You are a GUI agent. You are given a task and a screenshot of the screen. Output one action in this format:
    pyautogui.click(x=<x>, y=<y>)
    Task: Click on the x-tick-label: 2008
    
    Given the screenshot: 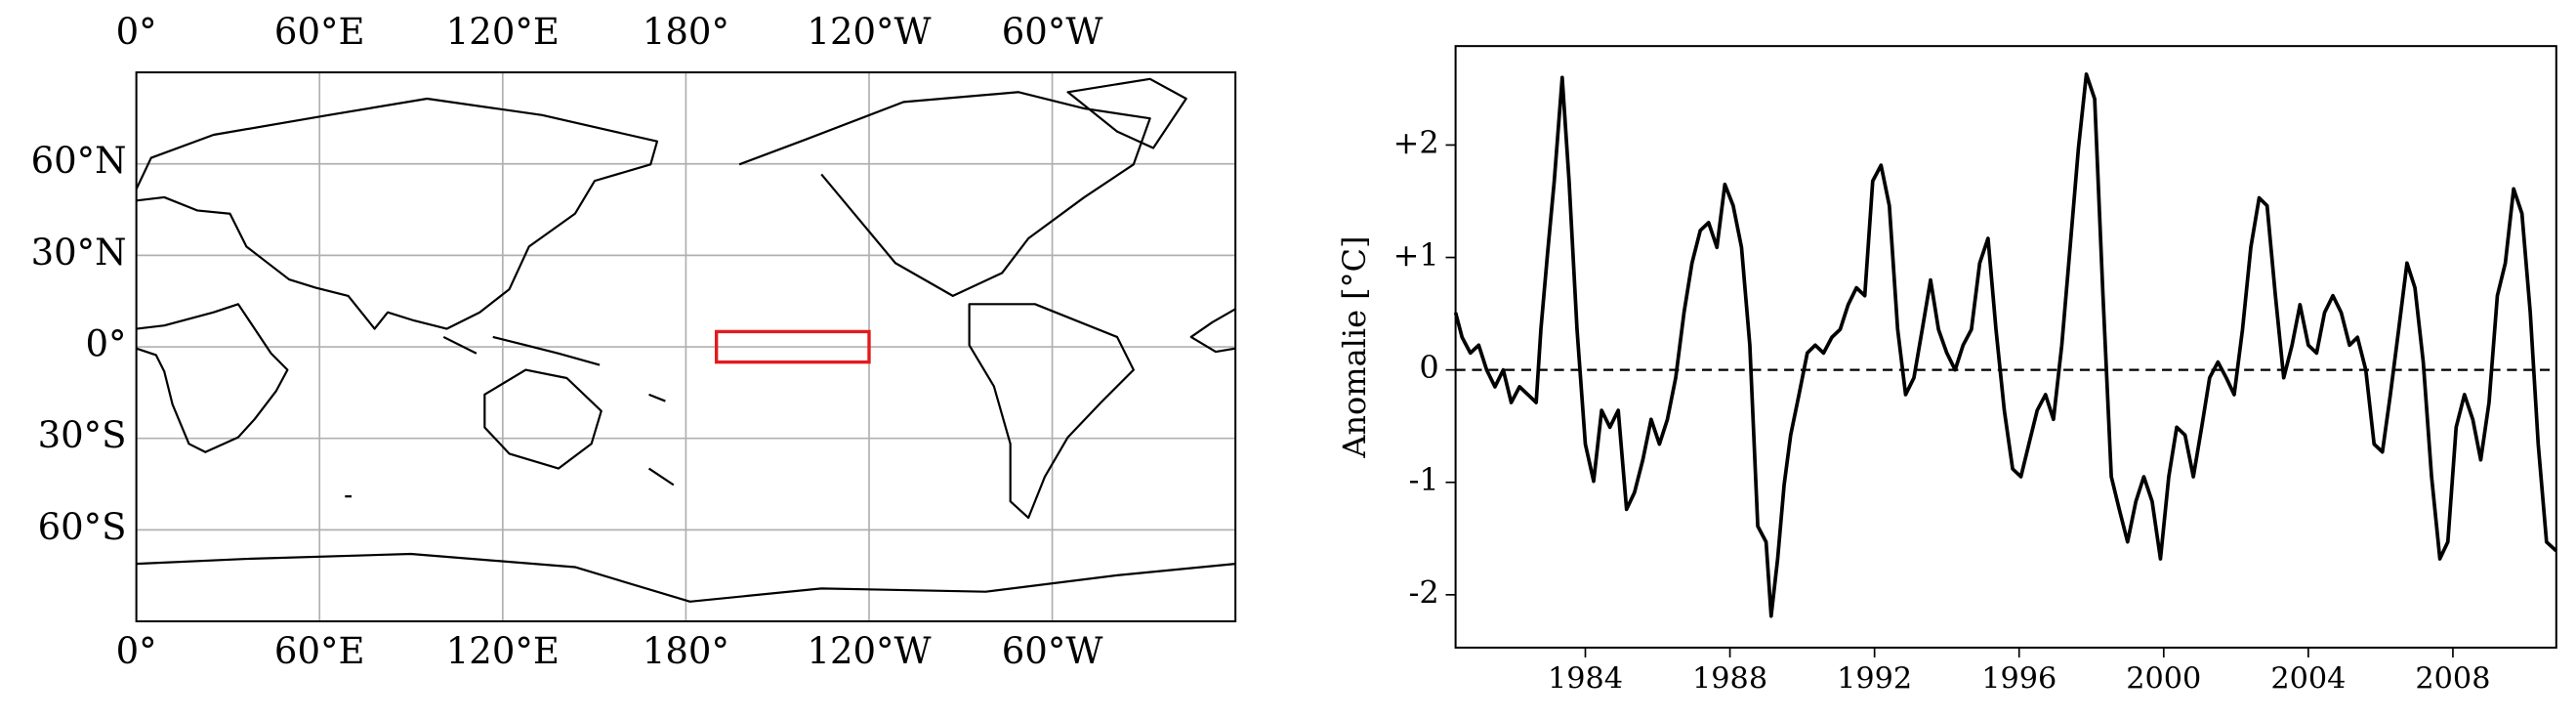 What is the action you would take?
    pyautogui.click(x=2452, y=679)
    